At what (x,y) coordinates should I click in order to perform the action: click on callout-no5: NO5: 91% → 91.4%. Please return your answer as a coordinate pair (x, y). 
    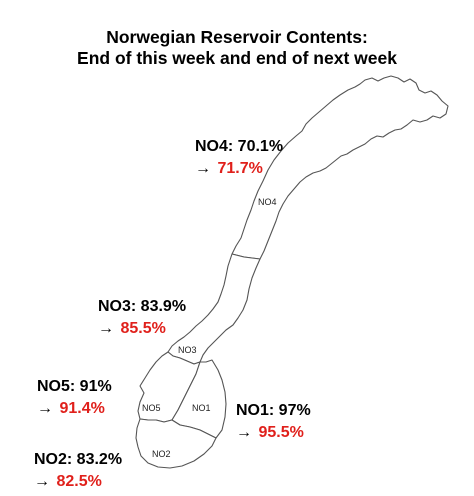
    Looking at the image, I should click on (74, 398).